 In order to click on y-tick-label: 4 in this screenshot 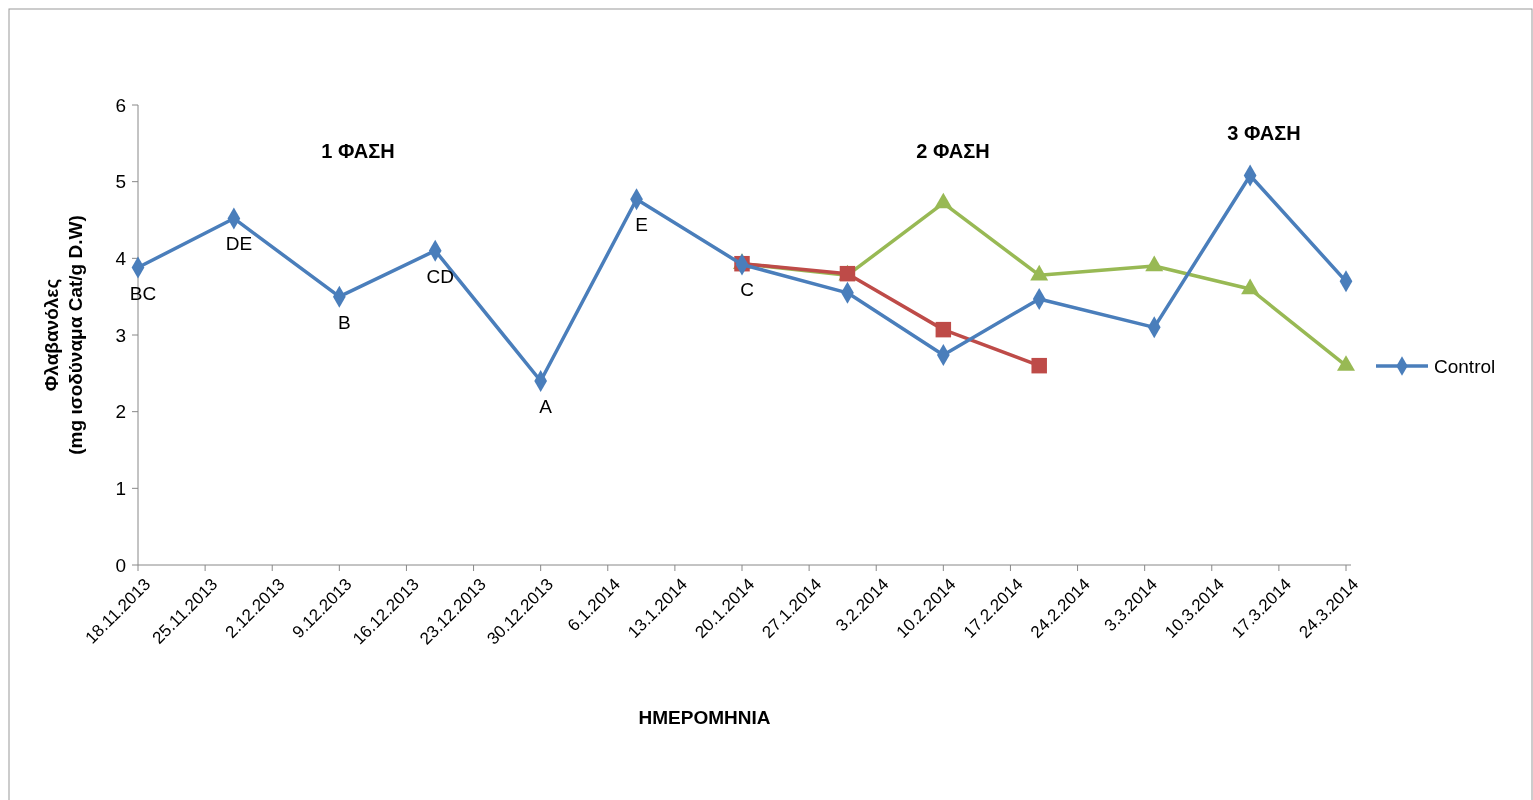, I will do `click(121, 258)`.